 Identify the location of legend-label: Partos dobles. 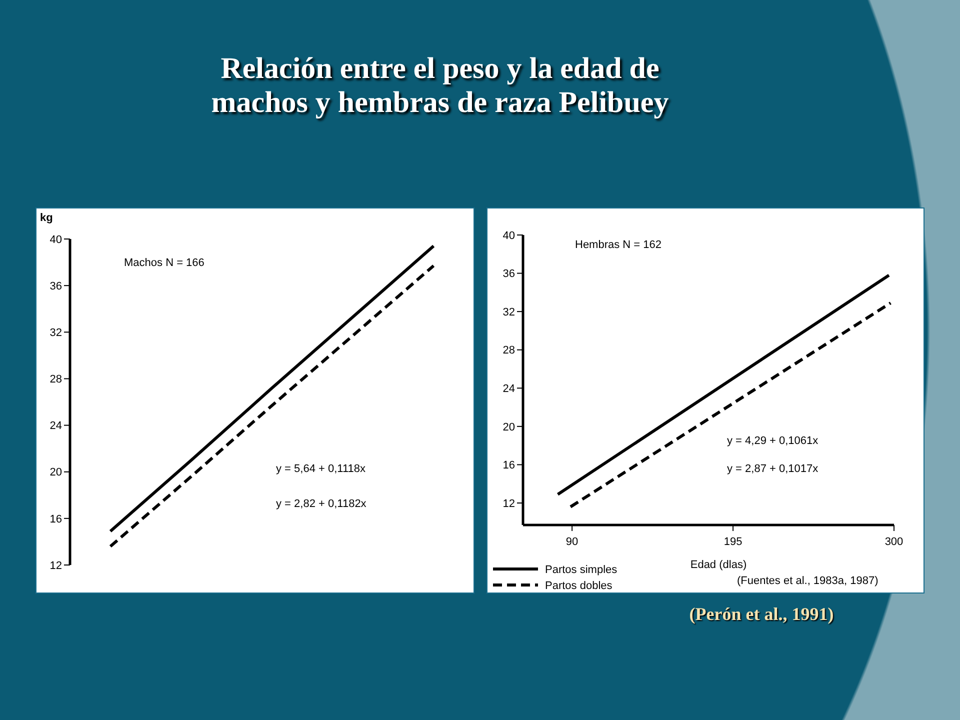
(579, 586).